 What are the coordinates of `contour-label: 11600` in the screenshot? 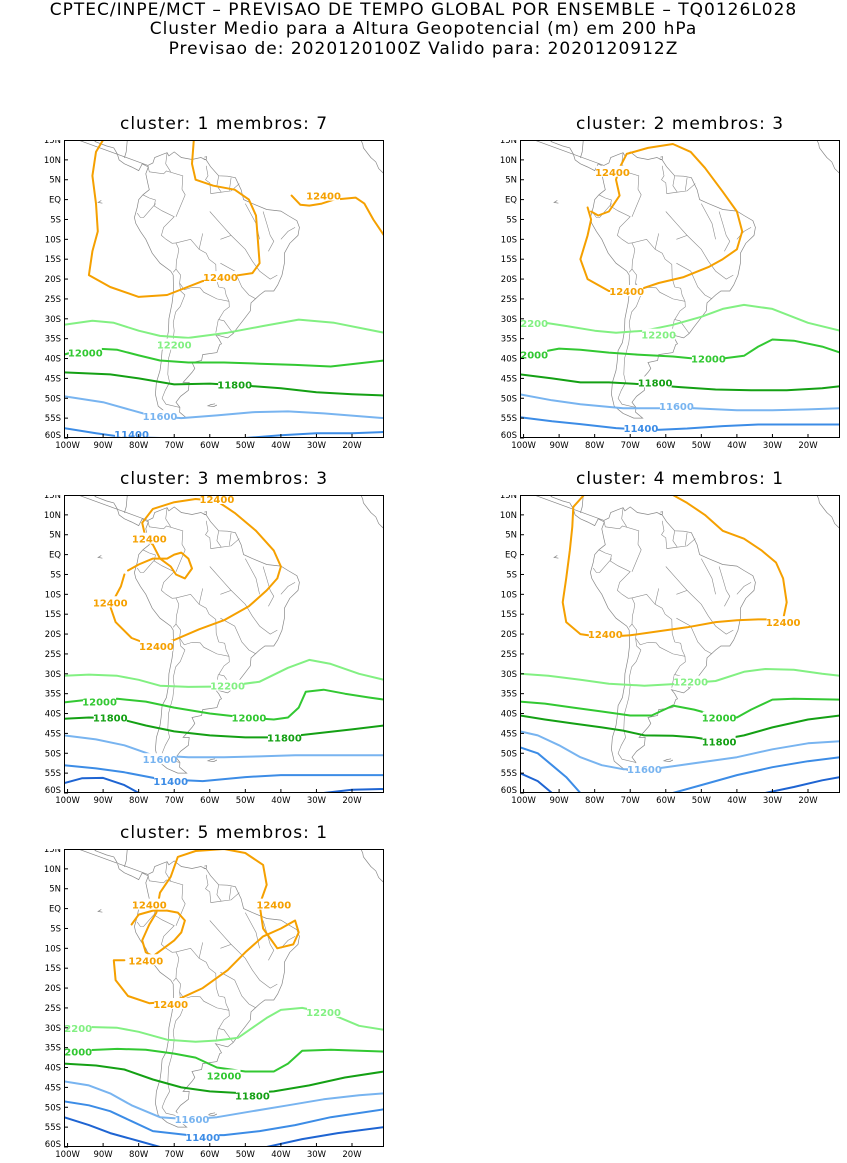 It's located at (644, 770).